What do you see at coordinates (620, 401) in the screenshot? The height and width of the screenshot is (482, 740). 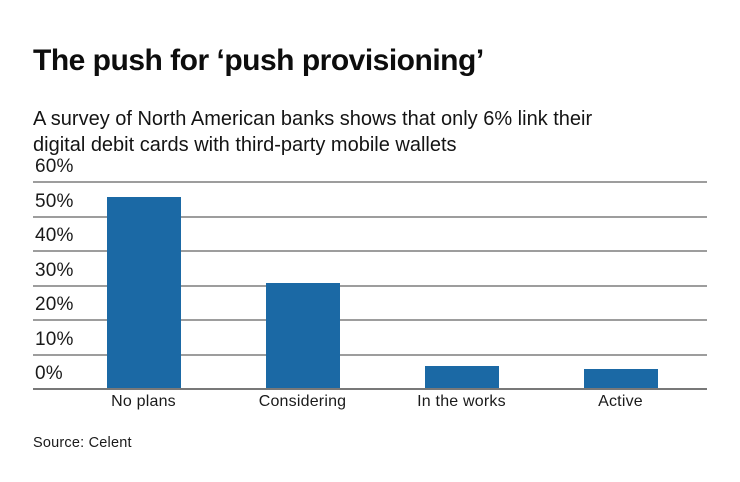 I see `x-label-active: Active` at bounding box center [620, 401].